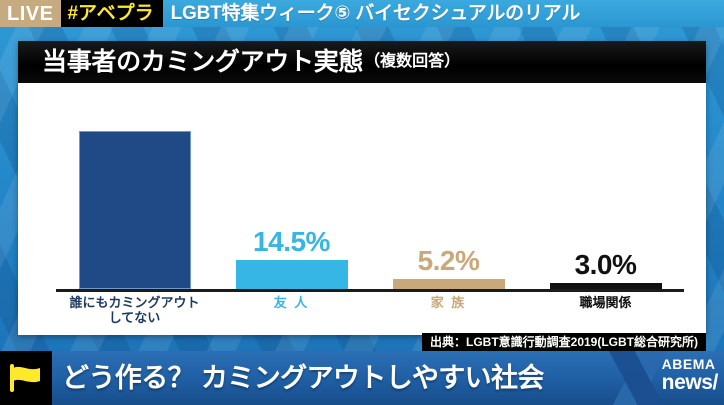 This screenshot has height=405, width=724. Describe the element at coordinates (31, 13) in the screenshot. I see `live-badge: LIVE` at that location.